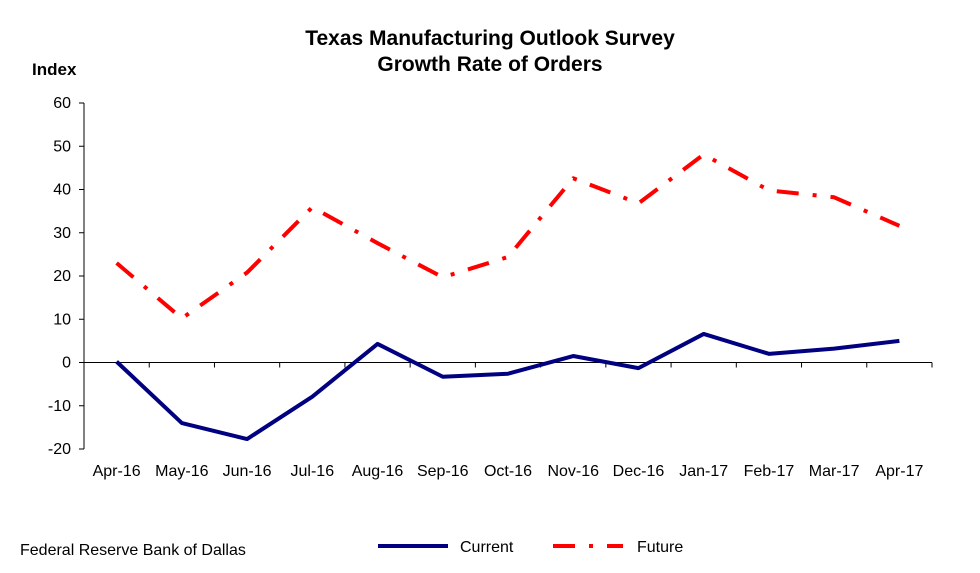 The width and height of the screenshot is (980, 573). I want to click on legend-label-current: Current, so click(487, 547).